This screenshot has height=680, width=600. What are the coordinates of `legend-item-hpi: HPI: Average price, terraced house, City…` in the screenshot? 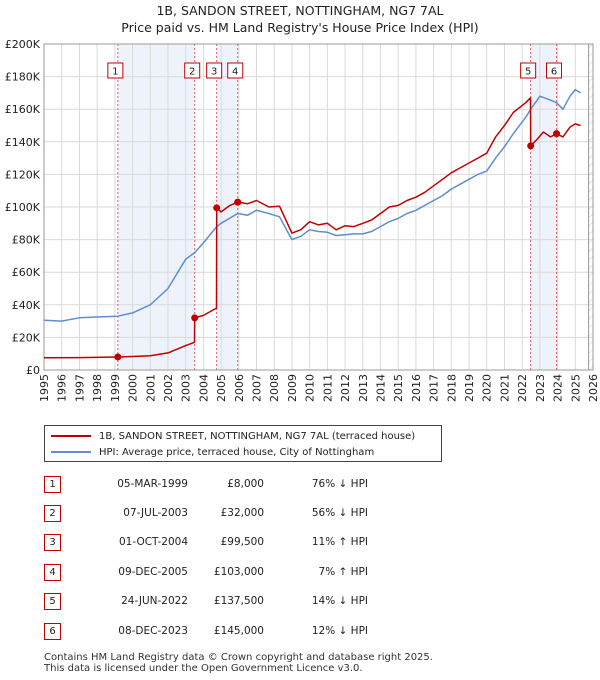 It's located at (212, 452).